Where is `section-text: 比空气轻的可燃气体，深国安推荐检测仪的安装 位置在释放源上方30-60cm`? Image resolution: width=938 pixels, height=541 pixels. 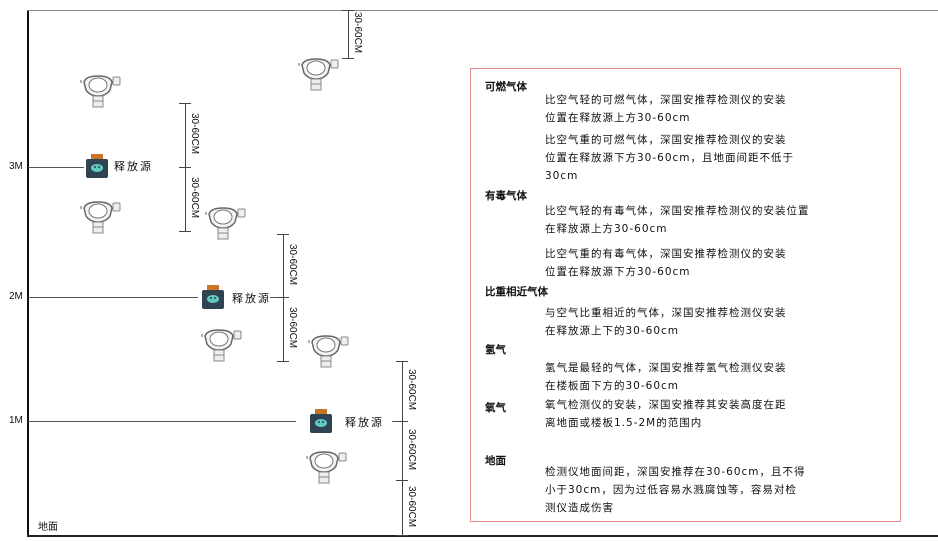 section-text: 比空气轻的可燃气体，深国安推荐检测仪的安装 位置在释放源上方30-60cm is located at coordinates (666, 109).